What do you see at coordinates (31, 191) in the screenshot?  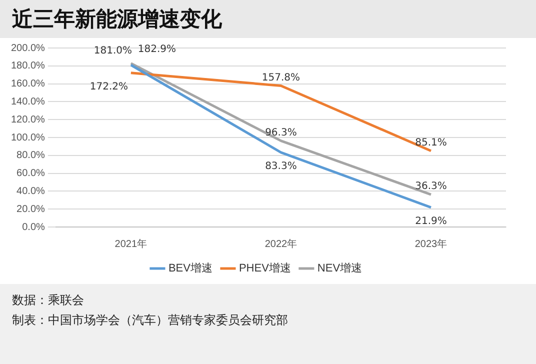 I see `y-tick-label: 40.0%` at bounding box center [31, 191].